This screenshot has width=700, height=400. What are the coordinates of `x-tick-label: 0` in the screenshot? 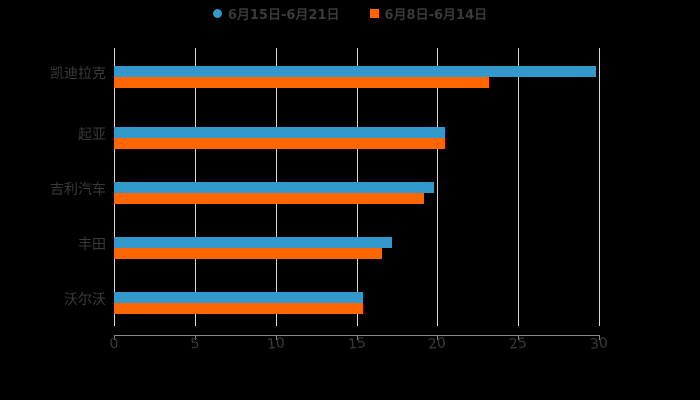 It's located at (114, 344).